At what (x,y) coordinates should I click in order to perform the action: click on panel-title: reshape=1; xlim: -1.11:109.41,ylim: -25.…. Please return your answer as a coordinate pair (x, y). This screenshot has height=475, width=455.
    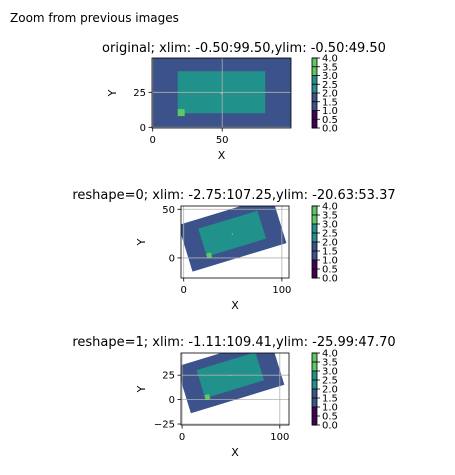
    Looking at the image, I should click on (233, 342).